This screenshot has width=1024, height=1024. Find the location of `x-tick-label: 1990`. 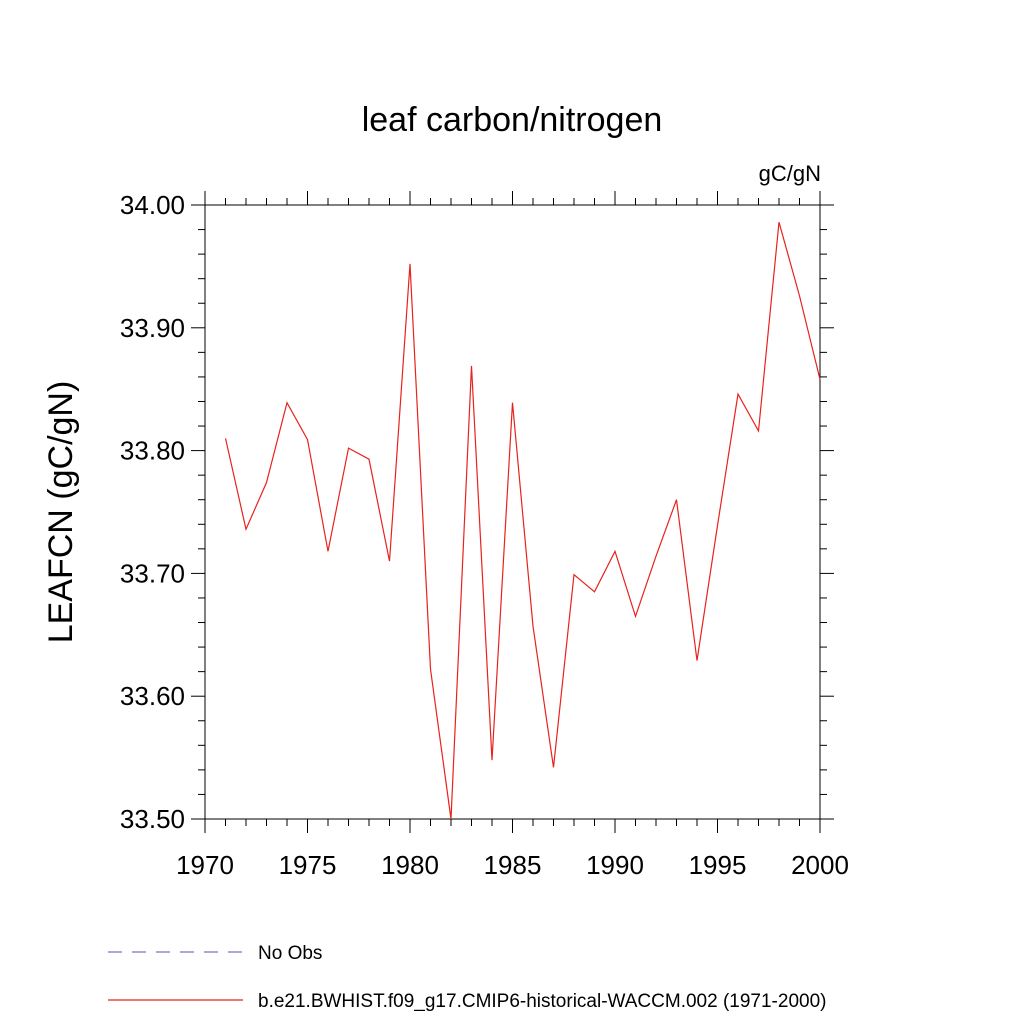

x-tick-label: 1990 is located at coordinates (615, 865).